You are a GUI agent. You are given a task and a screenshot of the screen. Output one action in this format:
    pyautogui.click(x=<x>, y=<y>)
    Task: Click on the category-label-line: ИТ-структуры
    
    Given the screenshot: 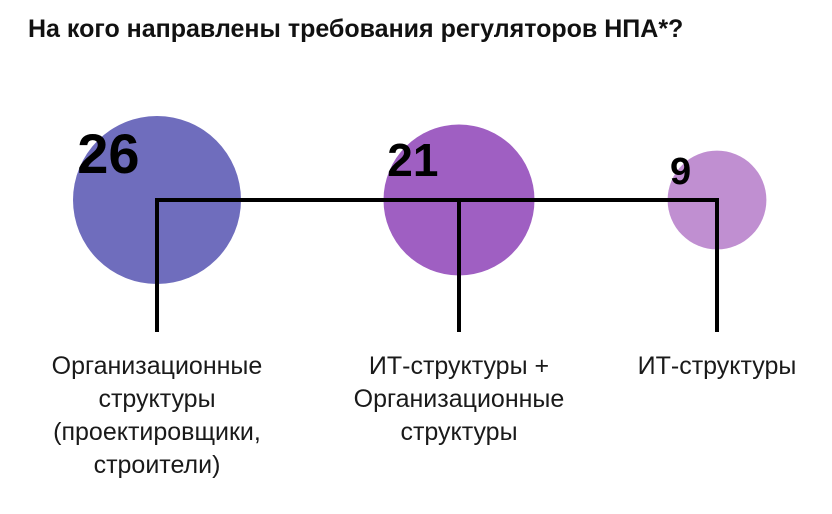 What is the action you would take?
    pyautogui.click(x=717, y=366)
    